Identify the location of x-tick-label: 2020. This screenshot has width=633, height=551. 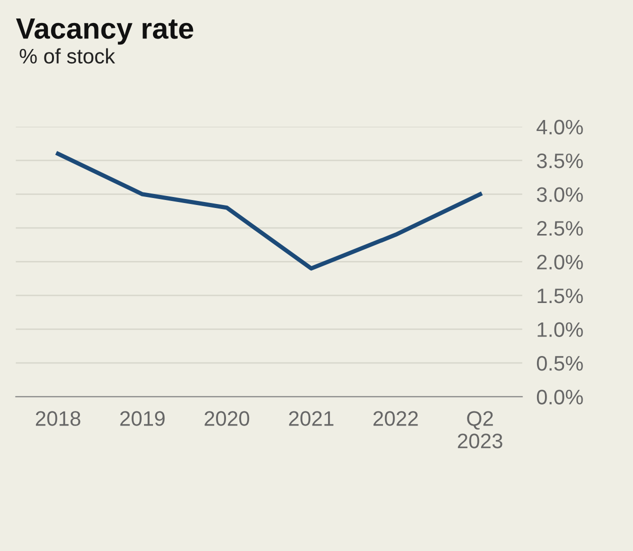
(227, 418).